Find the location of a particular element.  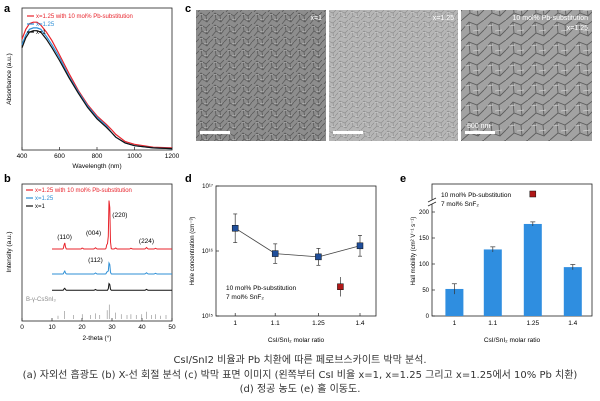

caption-line-3: (d) 정공 농도 (e) 홀 이동도. is located at coordinates (300, 389).